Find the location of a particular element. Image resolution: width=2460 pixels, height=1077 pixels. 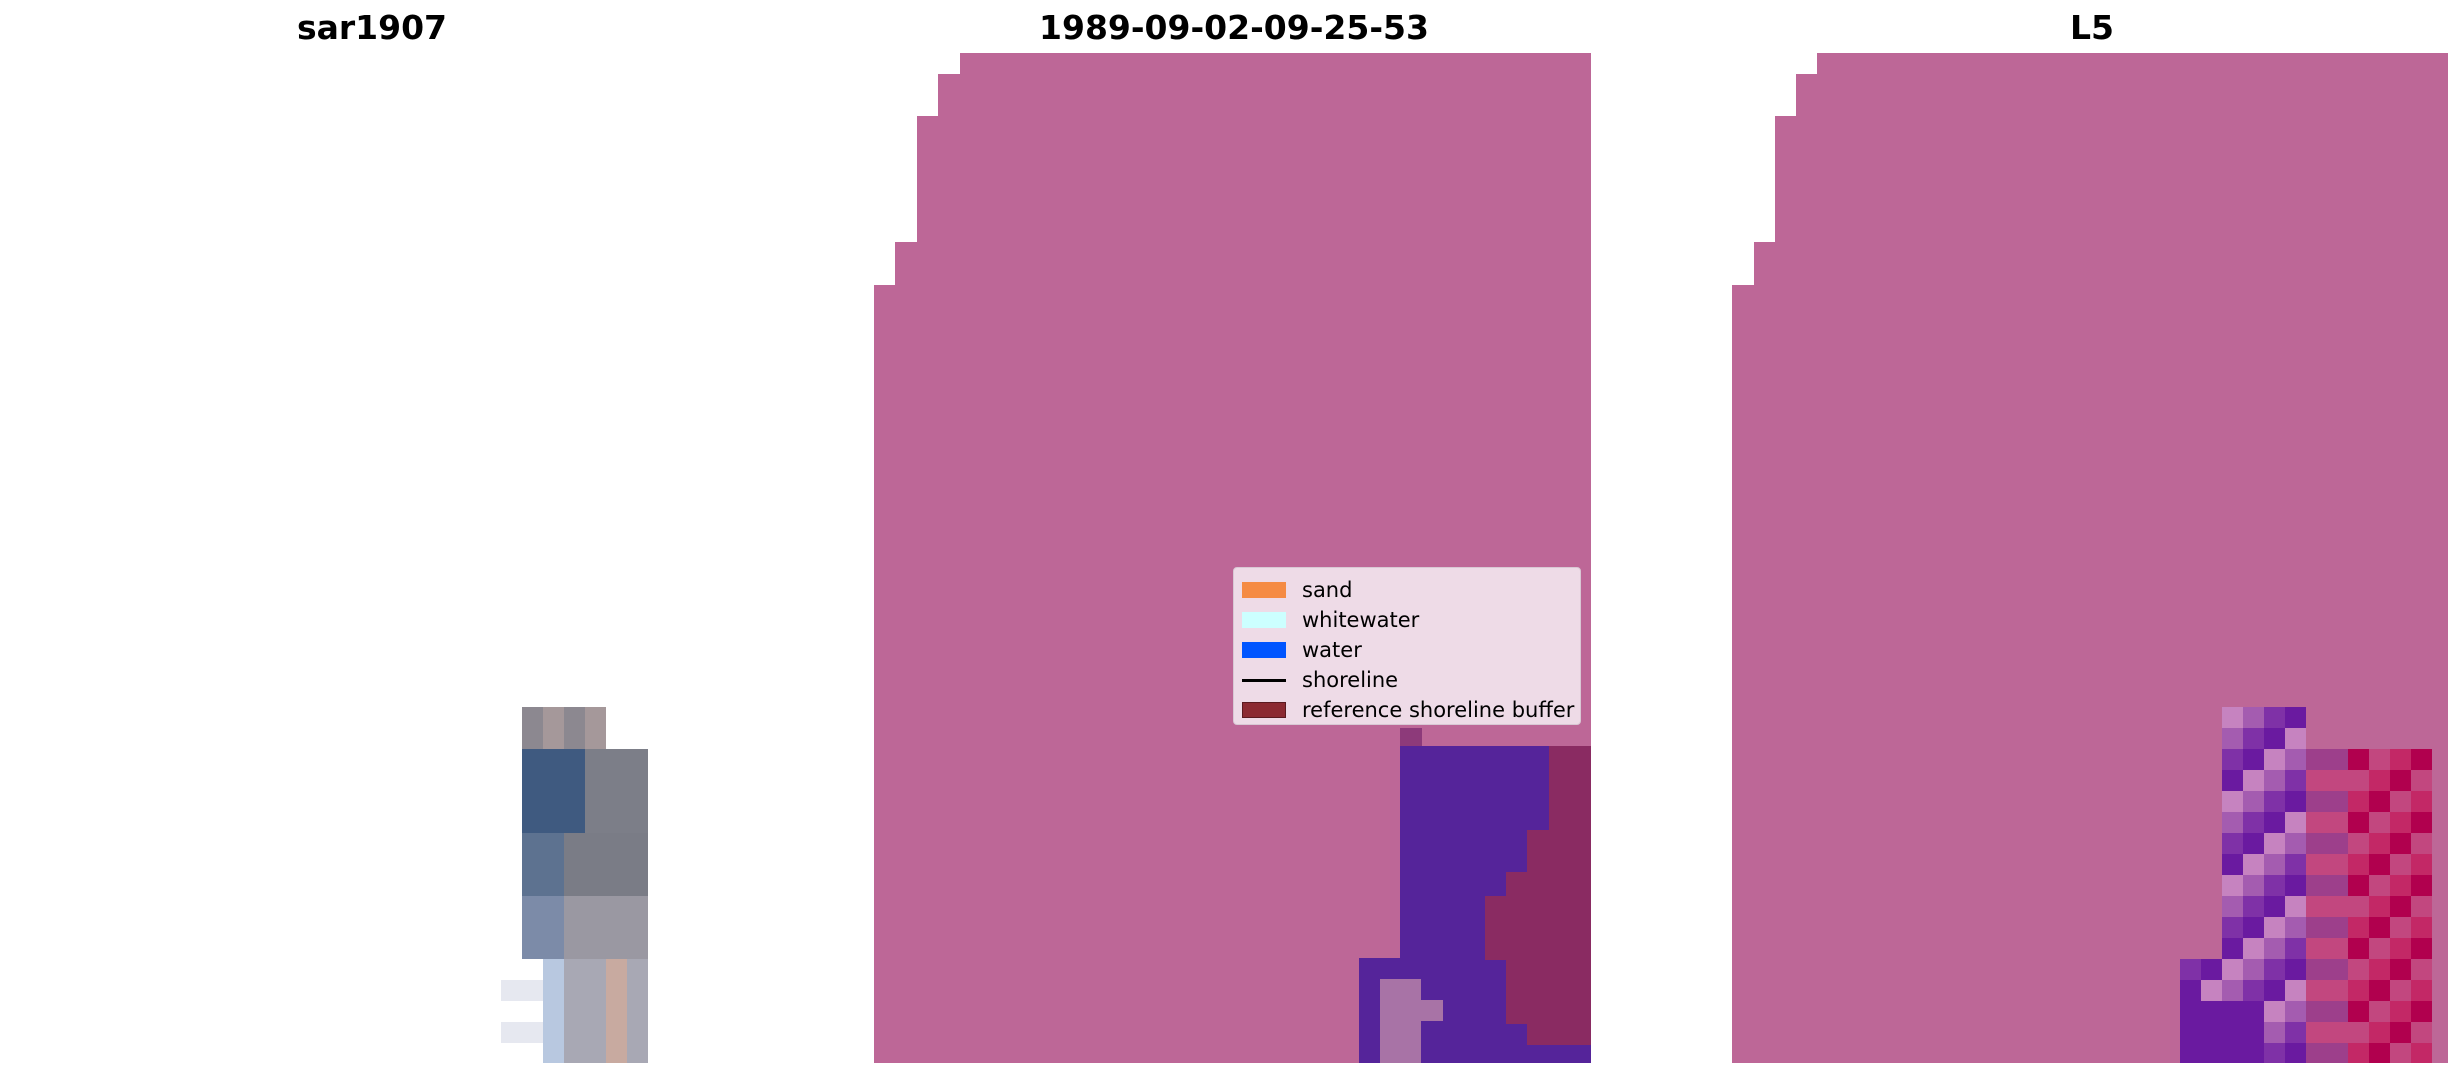

legend-label: reference shoreline buffer is located at coordinates (1438, 710).